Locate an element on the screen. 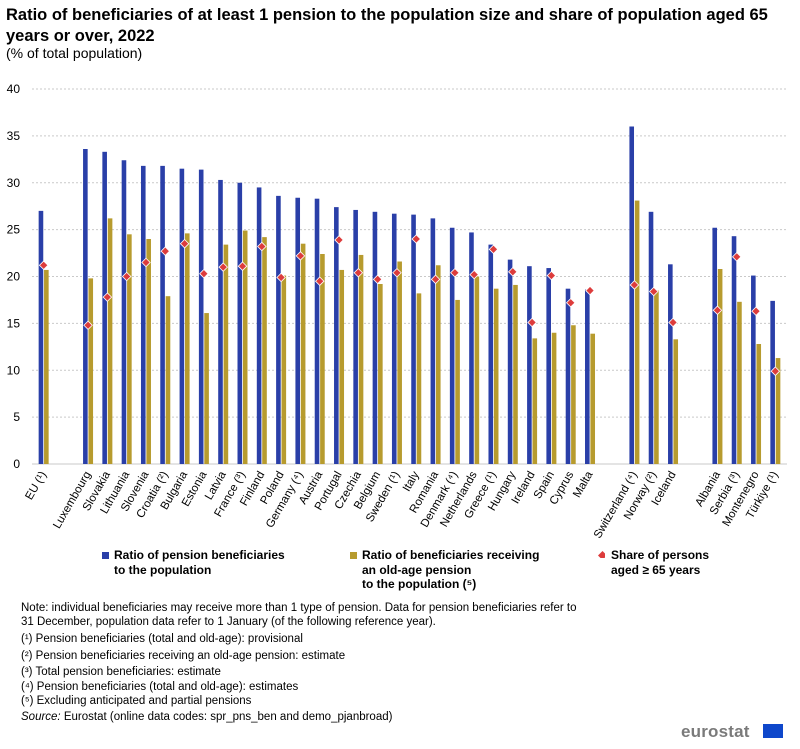 The height and width of the screenshot is (749, 800). legend-swatch-old-age is located at coordinates (353, 555).